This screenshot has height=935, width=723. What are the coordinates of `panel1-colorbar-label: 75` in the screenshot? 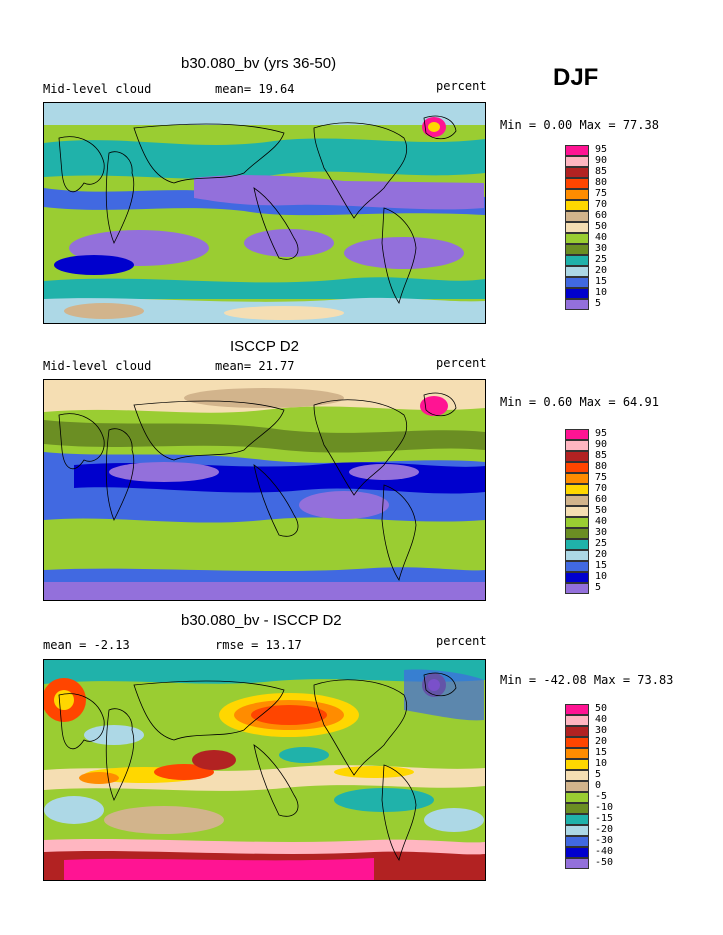 It's located at (601, 193).